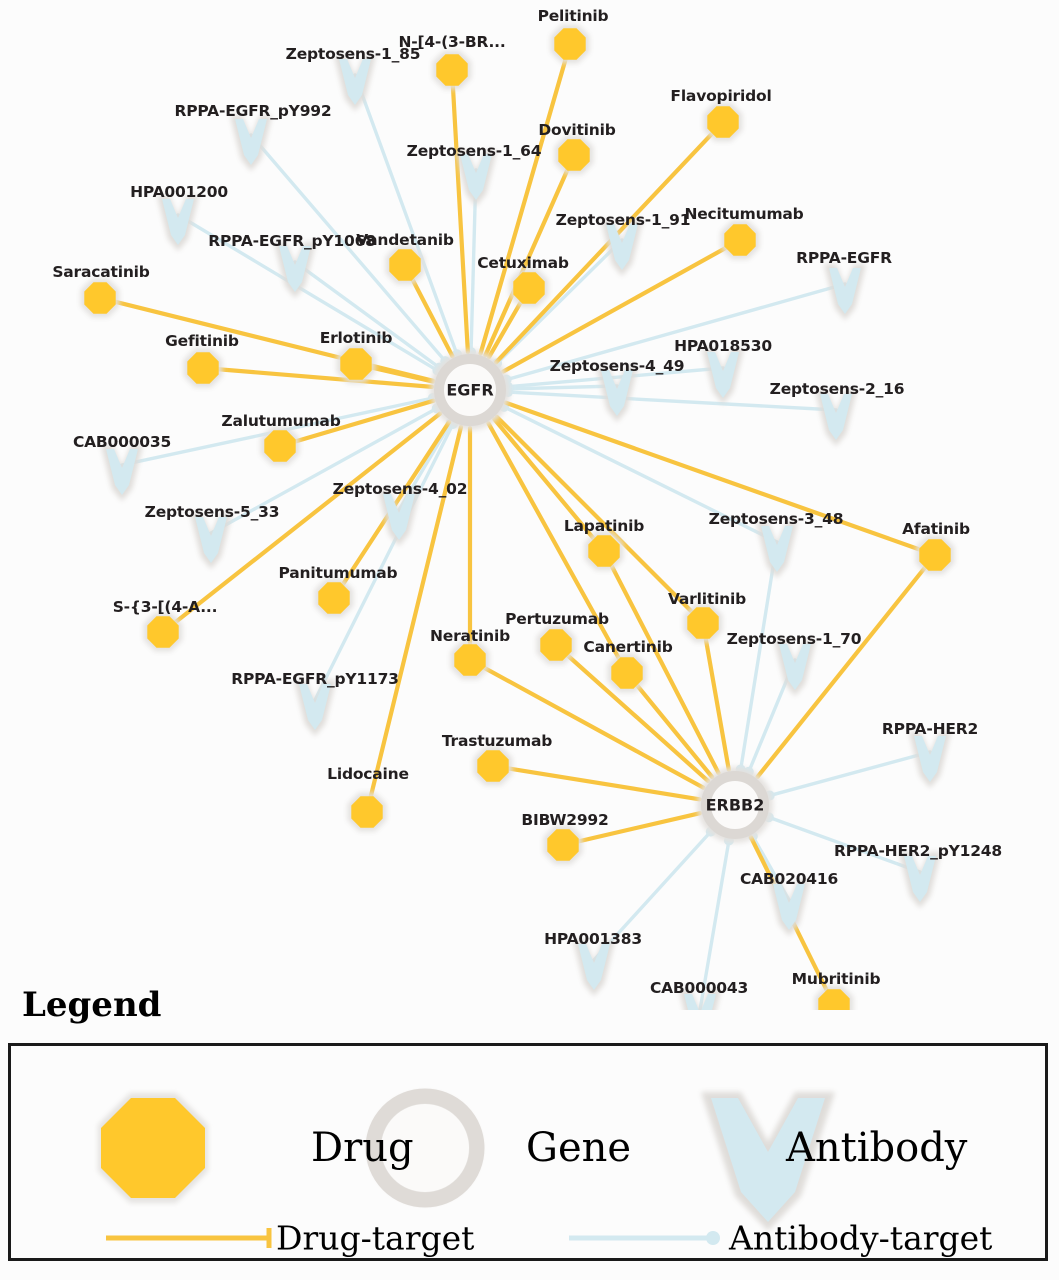 The height and width of the screenshot is (1280, 1059). I want to click on legend-drug-icon, so click(153, 1148).